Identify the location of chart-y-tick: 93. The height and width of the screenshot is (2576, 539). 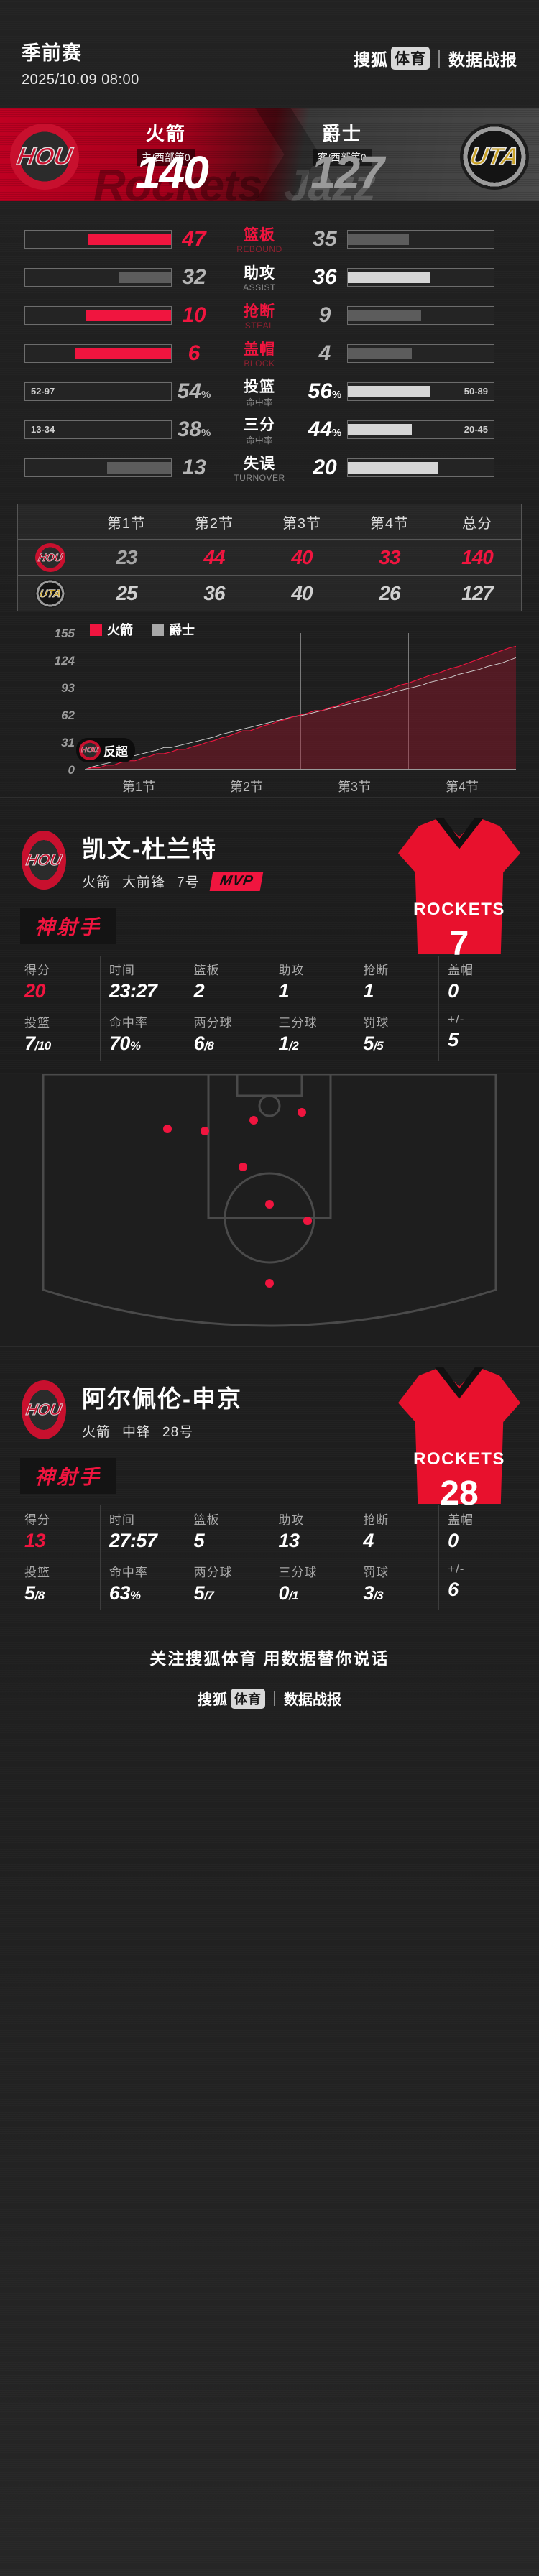
(68, 688).